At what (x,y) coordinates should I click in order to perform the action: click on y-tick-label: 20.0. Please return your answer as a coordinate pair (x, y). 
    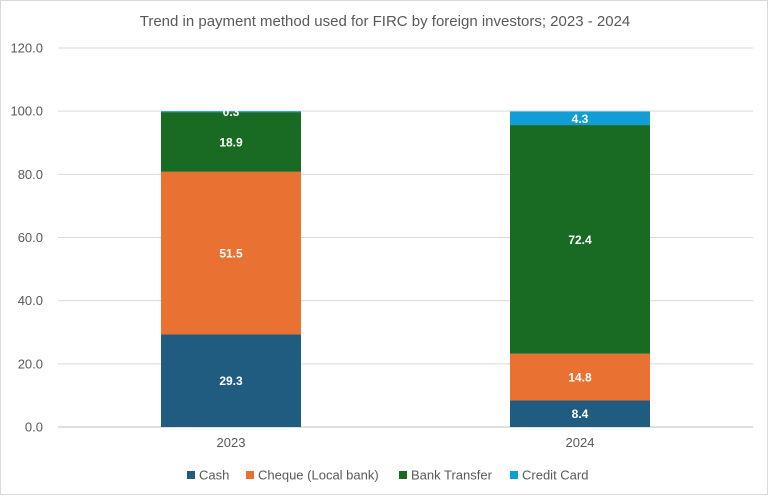
    Looking at the image, I should click on (30, 363).